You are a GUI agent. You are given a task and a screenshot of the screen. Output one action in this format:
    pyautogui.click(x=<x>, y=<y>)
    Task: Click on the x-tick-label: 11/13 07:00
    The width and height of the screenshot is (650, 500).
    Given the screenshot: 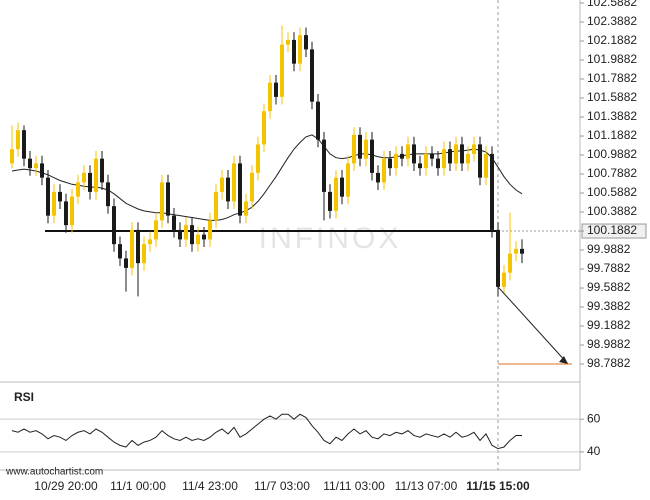 What is the action you would take?
    pyautogui.click(x=426, y=486)
    